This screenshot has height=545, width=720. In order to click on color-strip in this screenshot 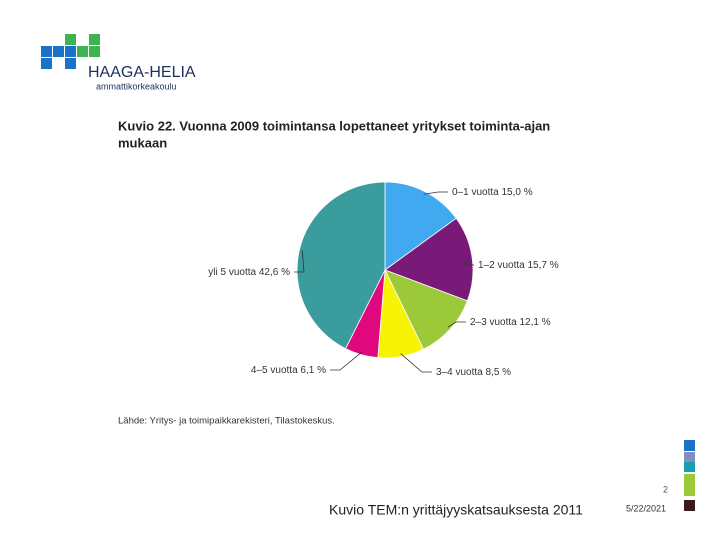, I will do `click(689, 475)`.